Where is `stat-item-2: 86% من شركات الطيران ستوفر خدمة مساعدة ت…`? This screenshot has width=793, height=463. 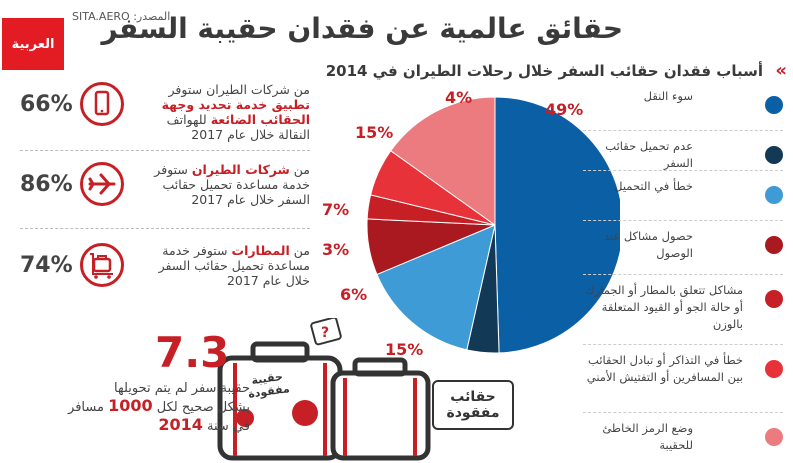 stat-item-2: 86% من شركات الطيران ستوفر خدمة مساعدة ت… is located at coordinates (165, 197).